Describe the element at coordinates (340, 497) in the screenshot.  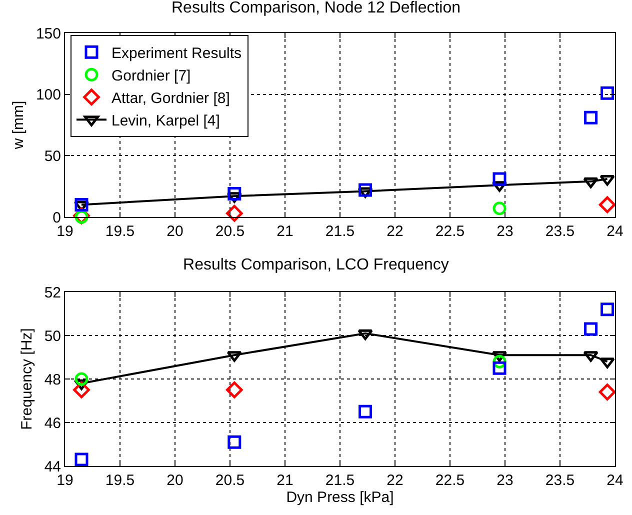
I see `x-axis-title: Dyn Press [kPa]` at that location.